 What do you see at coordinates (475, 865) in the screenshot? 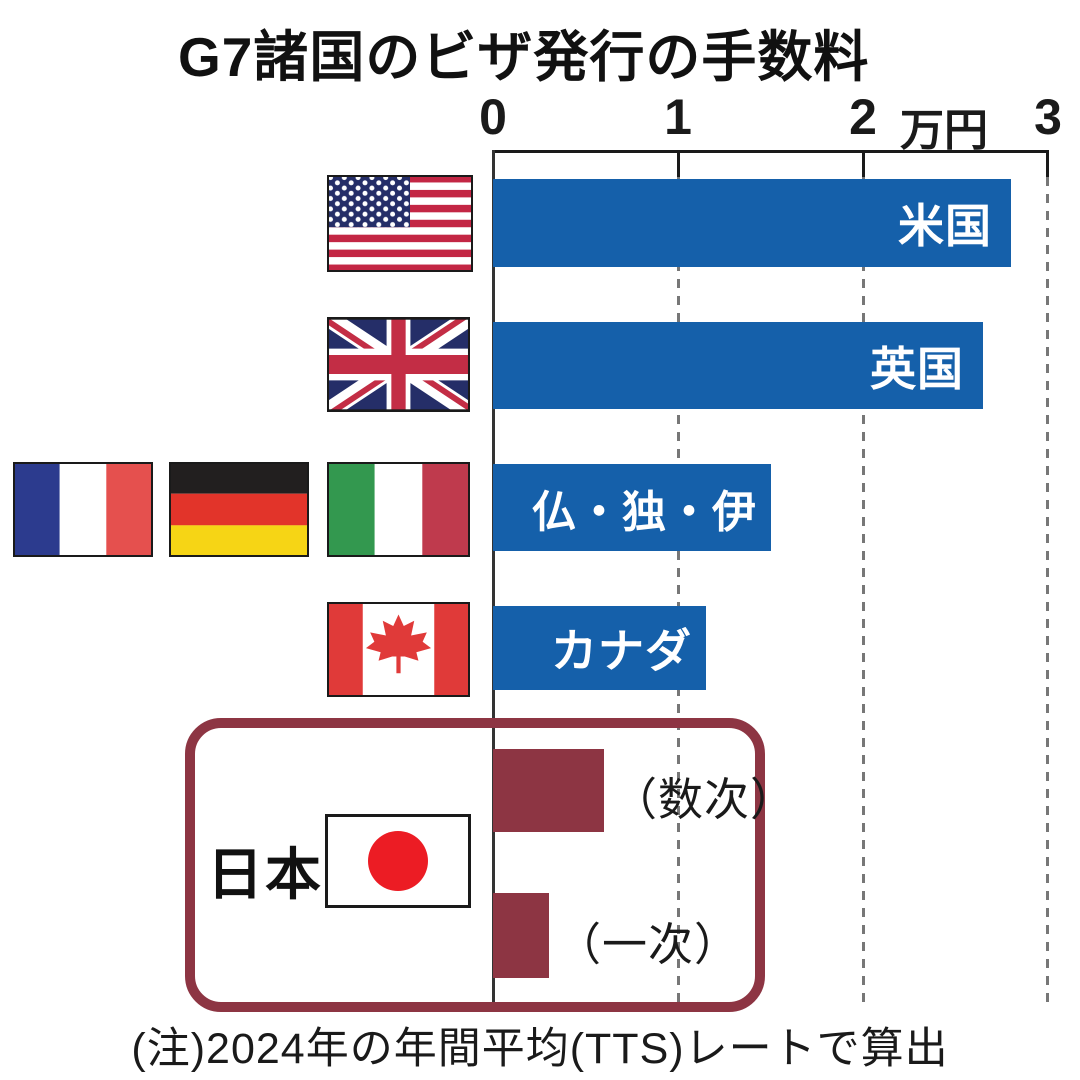
I see `japan-highlight-box` at bounding box center [475, 865].